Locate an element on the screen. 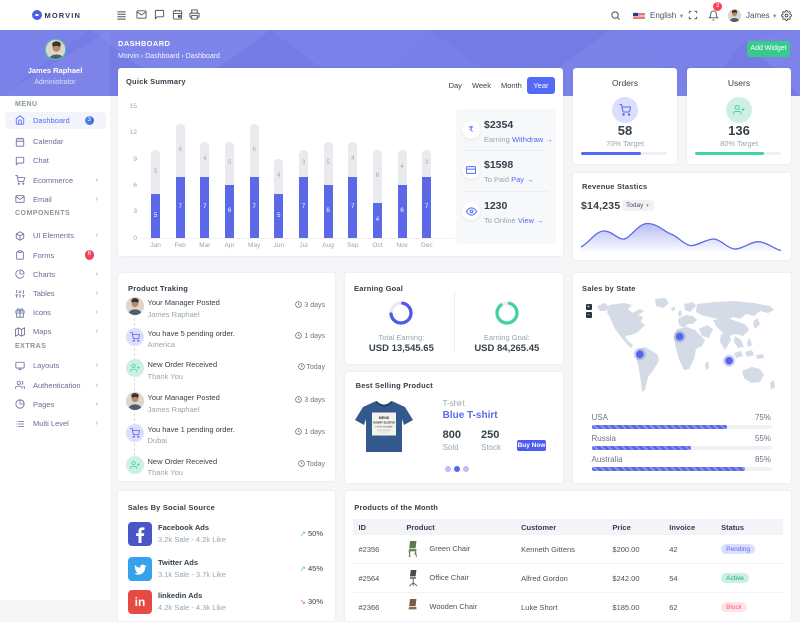 The width and height of the screenshot is (800, 622). svg-text: MENS is located at coordinates (384, 418).